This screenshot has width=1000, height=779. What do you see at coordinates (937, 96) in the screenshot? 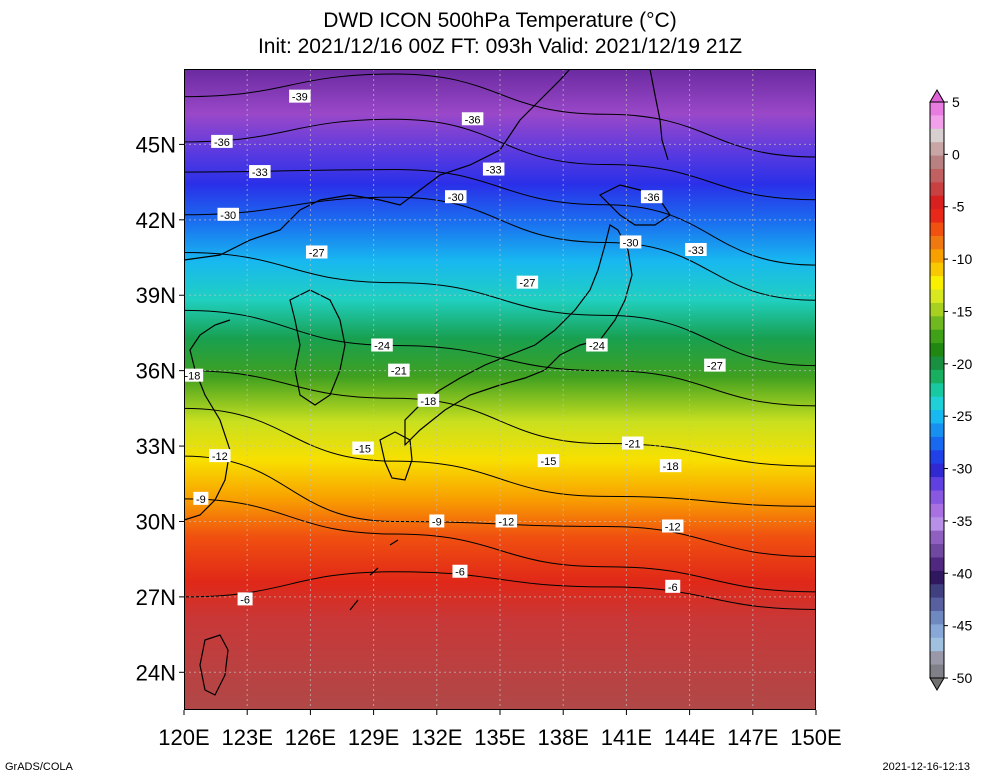
I see `colorbar-top-arrow` at bounding box center [937, 96].